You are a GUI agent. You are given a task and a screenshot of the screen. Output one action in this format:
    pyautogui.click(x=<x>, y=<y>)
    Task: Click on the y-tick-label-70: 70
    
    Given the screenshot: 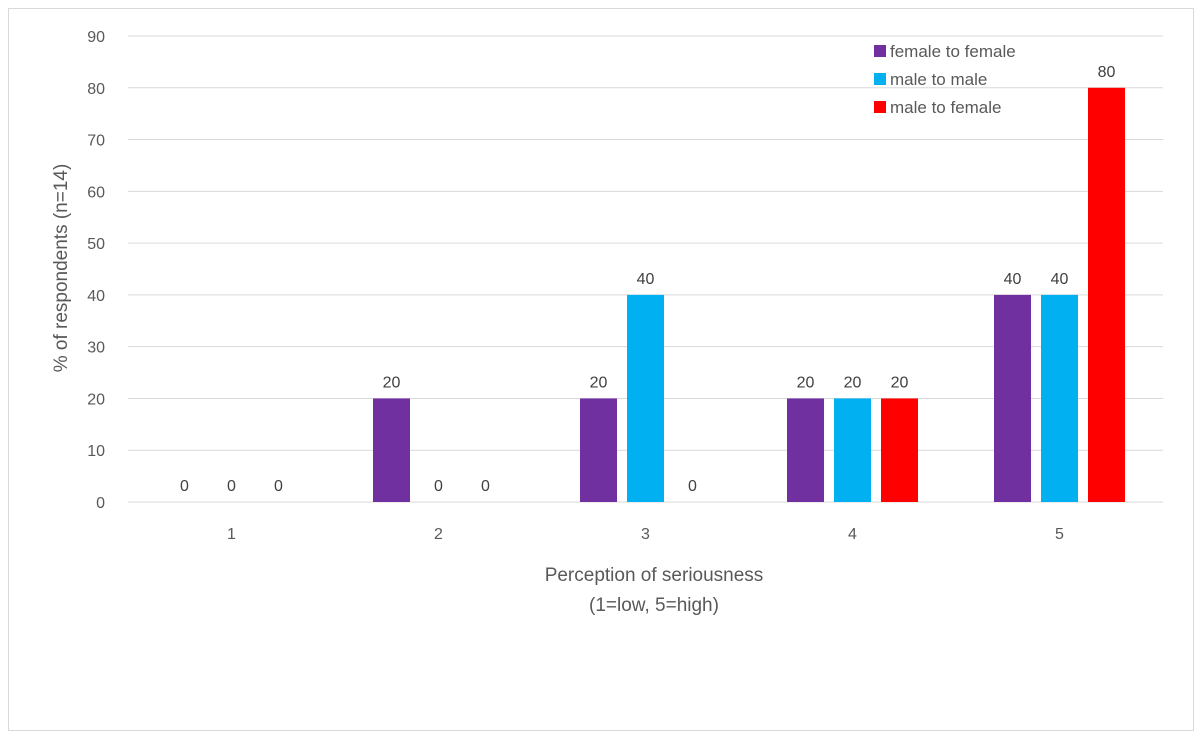 What is the action you would take?
    pyautogui.click(x=96, y=141)
    